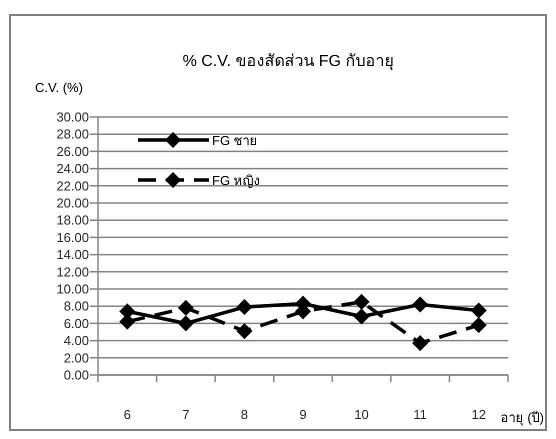 The height and width of the screenshot is (439, 556). What do you see at coordinates (76, 358) in the screenshot?
I see `y-tick-label: 2.00` at bounding box center [76, 358].